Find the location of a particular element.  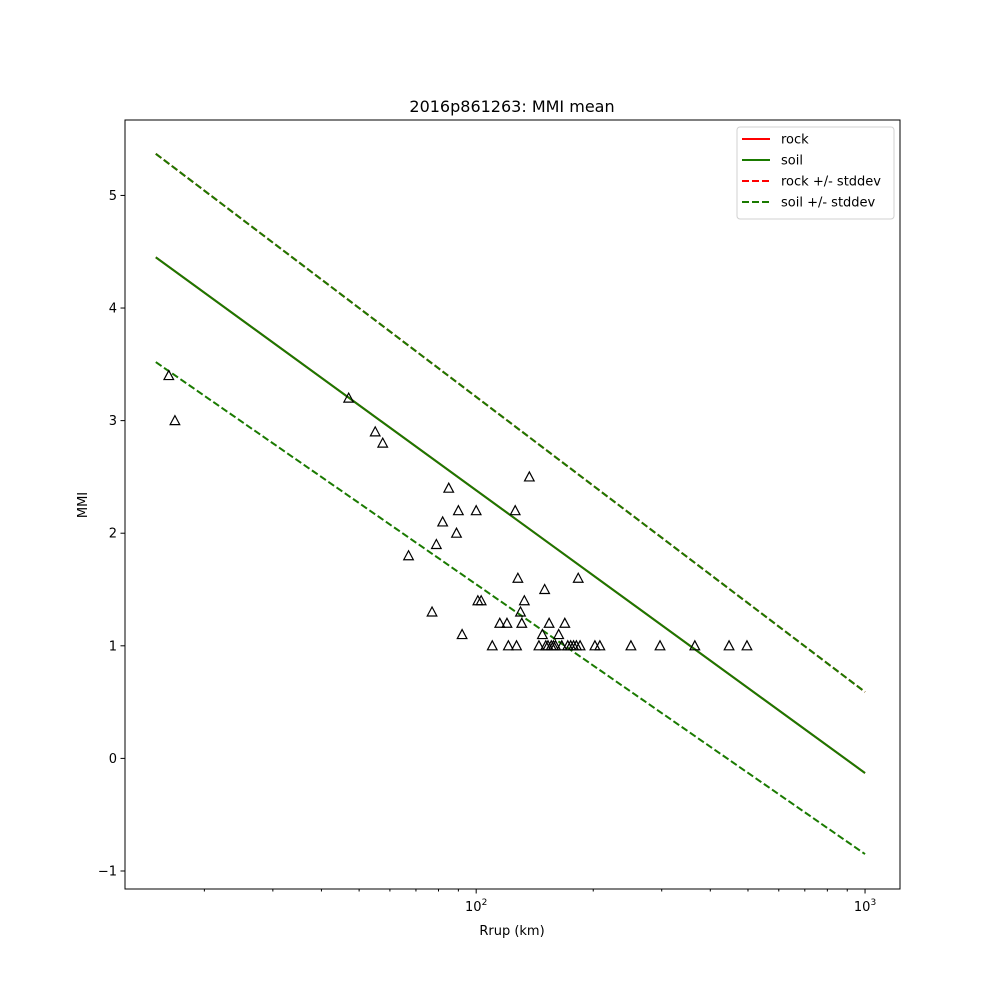

y-tick-label-3: 2 is located at coordinates (113, 534).